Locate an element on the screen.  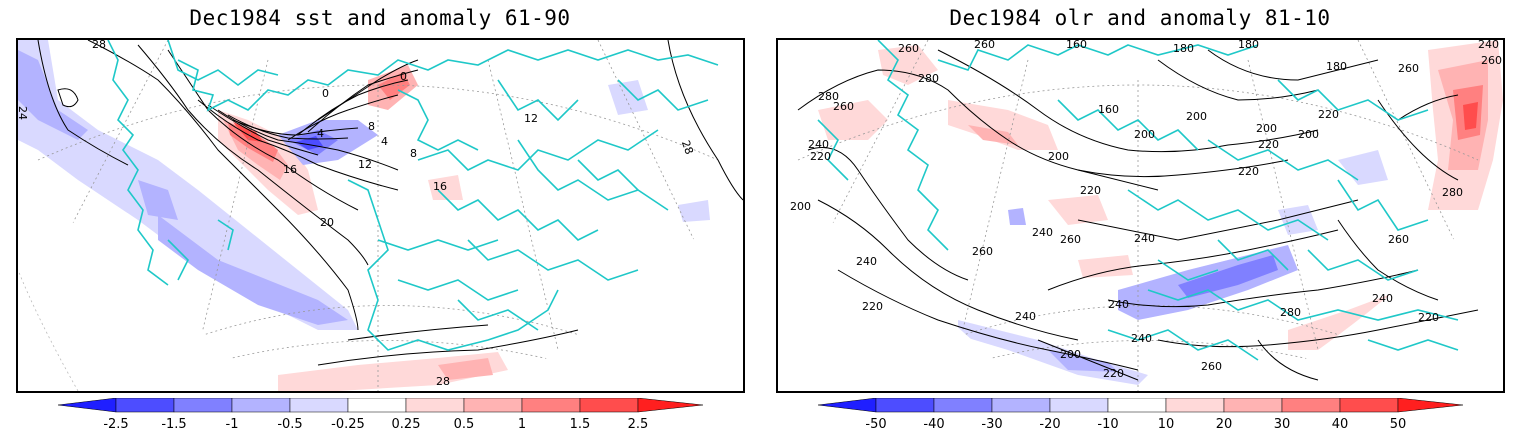
colorbar-tick: -0.25 is located at coordinates (348, 423).